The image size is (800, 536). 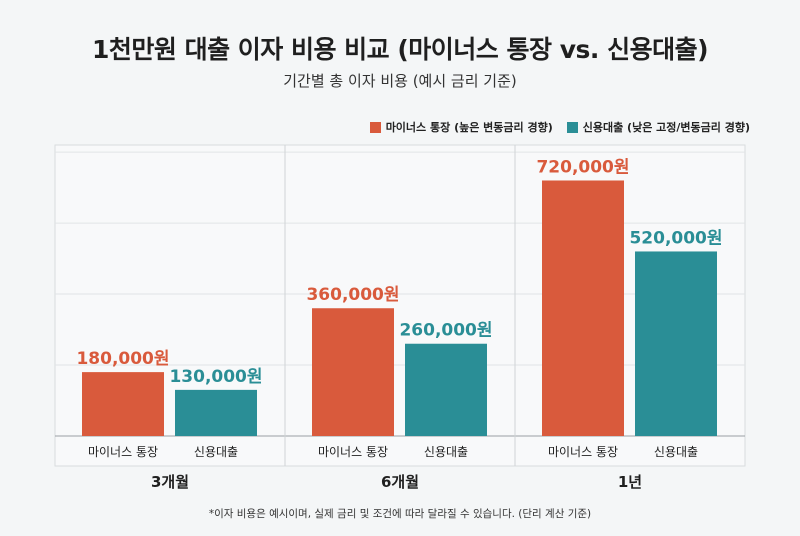 I want to click on chart-subtitle: 기간별 총 이자 비용 (예시 금리 기준), so click(x=400, y=81).